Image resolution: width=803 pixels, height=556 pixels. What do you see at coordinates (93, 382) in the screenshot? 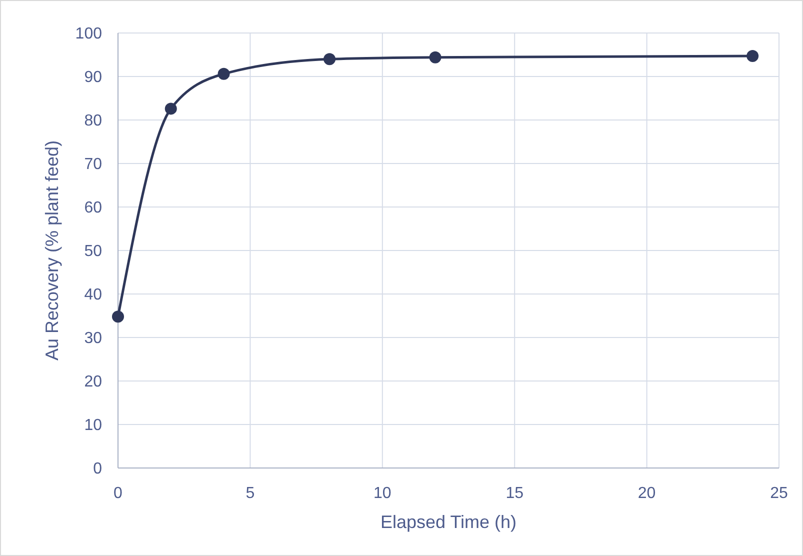
I see `y-tick-label: 20` at bounding box center [93, 382].